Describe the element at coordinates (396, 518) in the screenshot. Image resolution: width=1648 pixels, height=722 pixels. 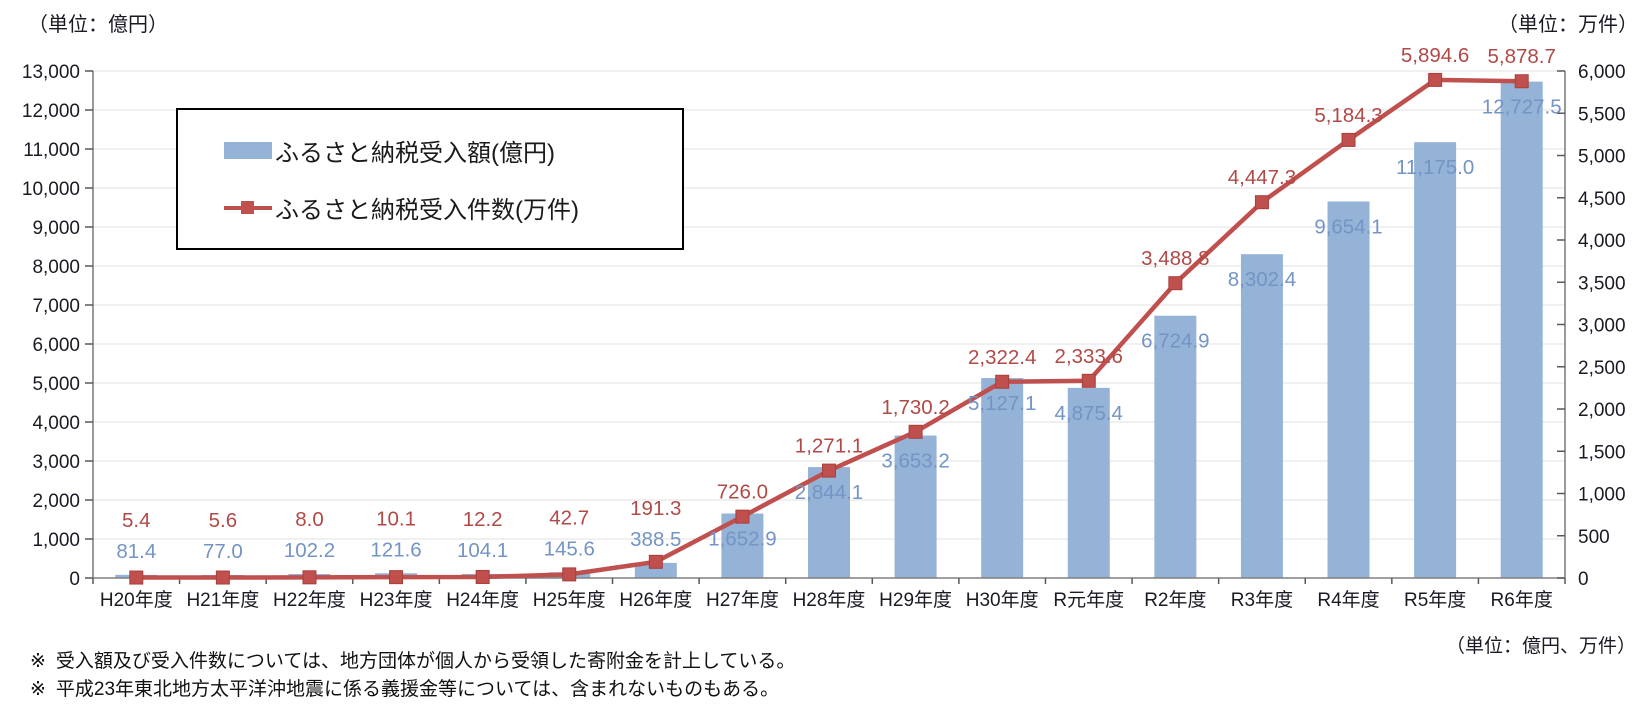
I see `line-value-label: 10.1` at that location.